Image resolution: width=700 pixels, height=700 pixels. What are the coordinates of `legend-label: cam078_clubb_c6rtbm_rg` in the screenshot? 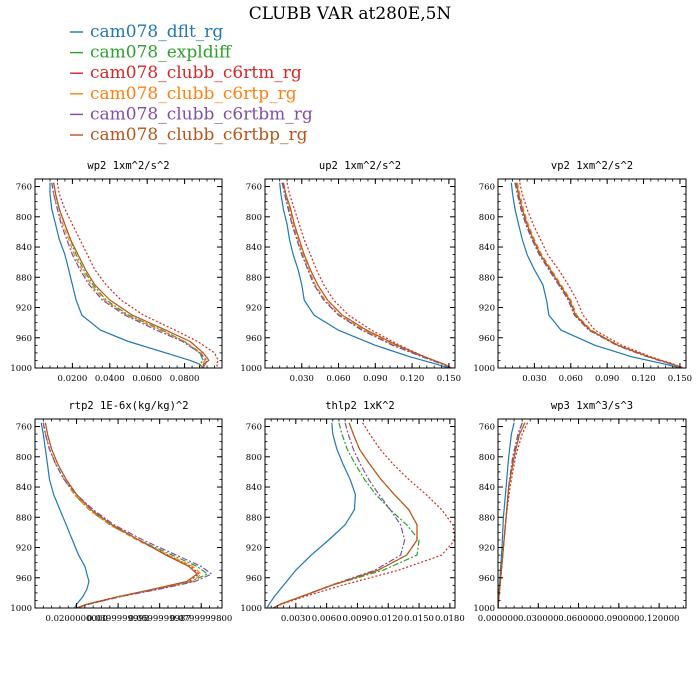 It's located at (201, 114).